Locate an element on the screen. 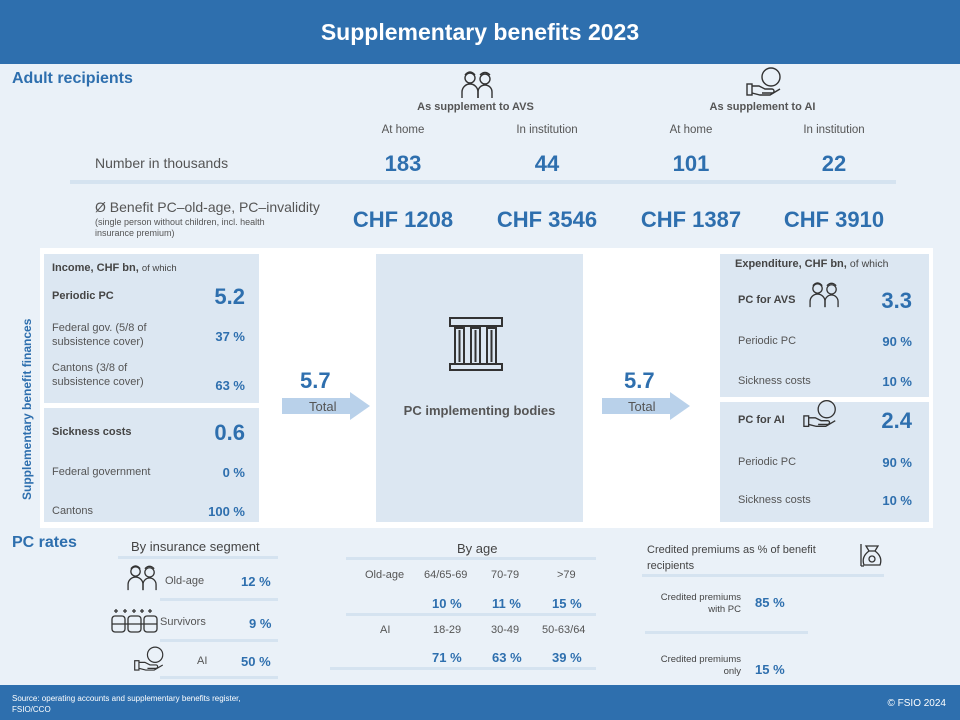 This screenshot has height=720, width=960. age-value: 39 % is located at coordinates (567, 657).